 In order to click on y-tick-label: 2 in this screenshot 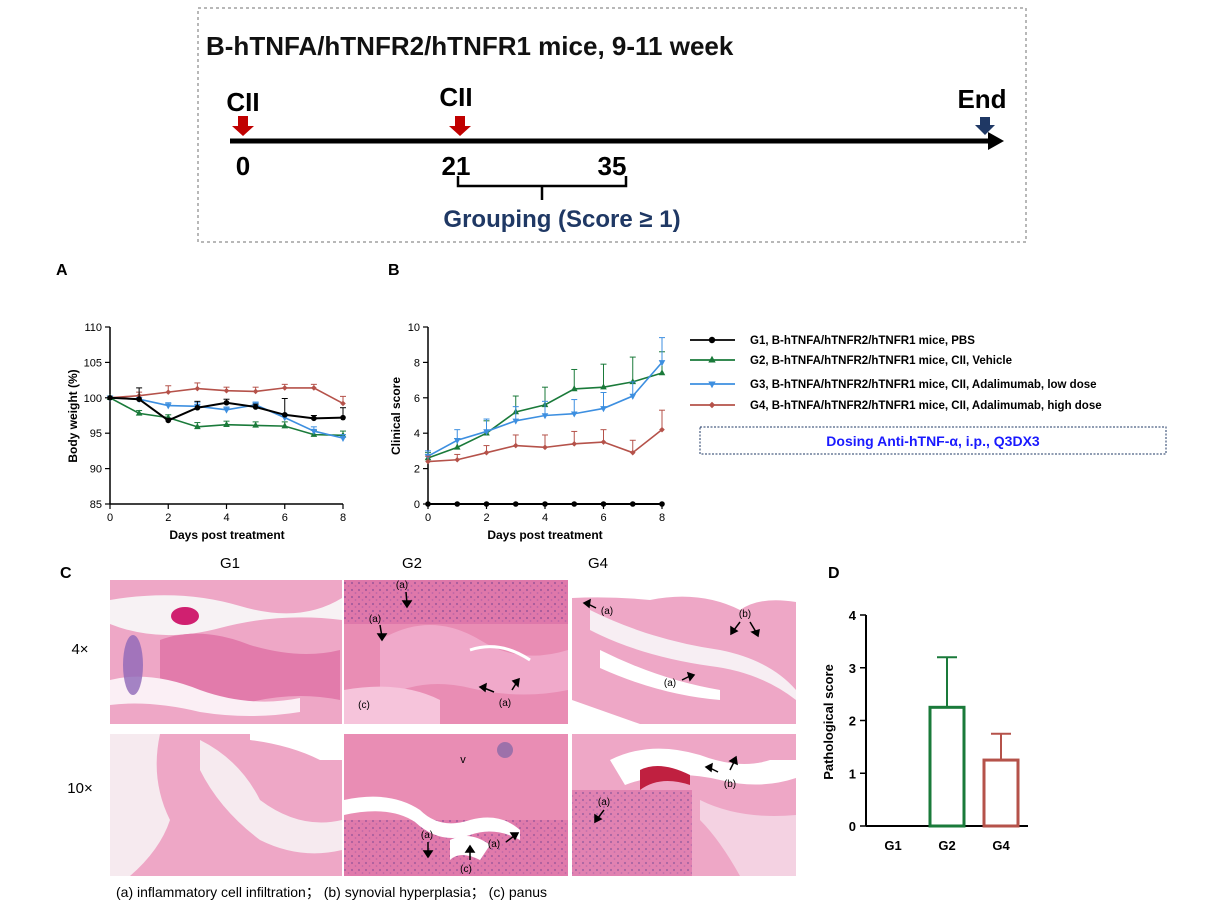, I will do `click(417, 470)`.